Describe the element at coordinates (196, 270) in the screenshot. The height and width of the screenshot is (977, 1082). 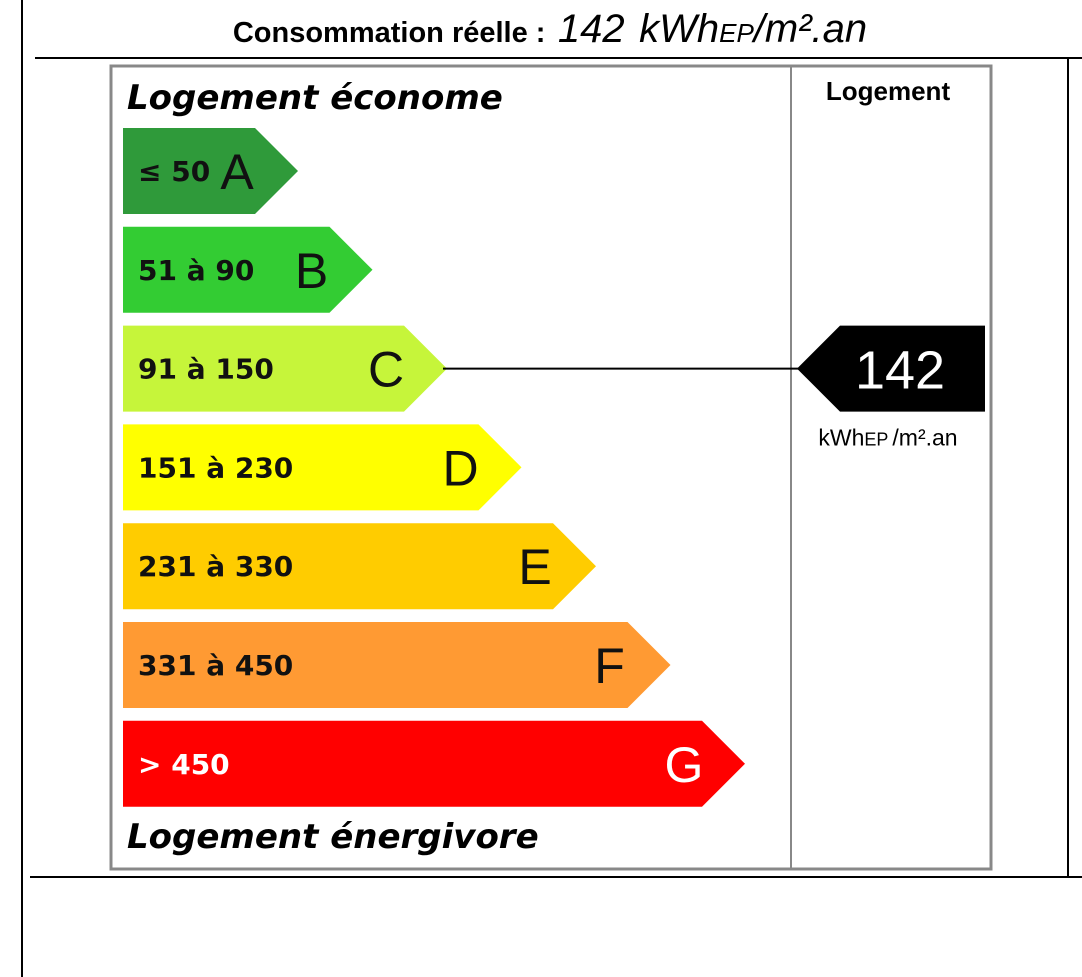
I see `class-range: 51 à 90` at that location.